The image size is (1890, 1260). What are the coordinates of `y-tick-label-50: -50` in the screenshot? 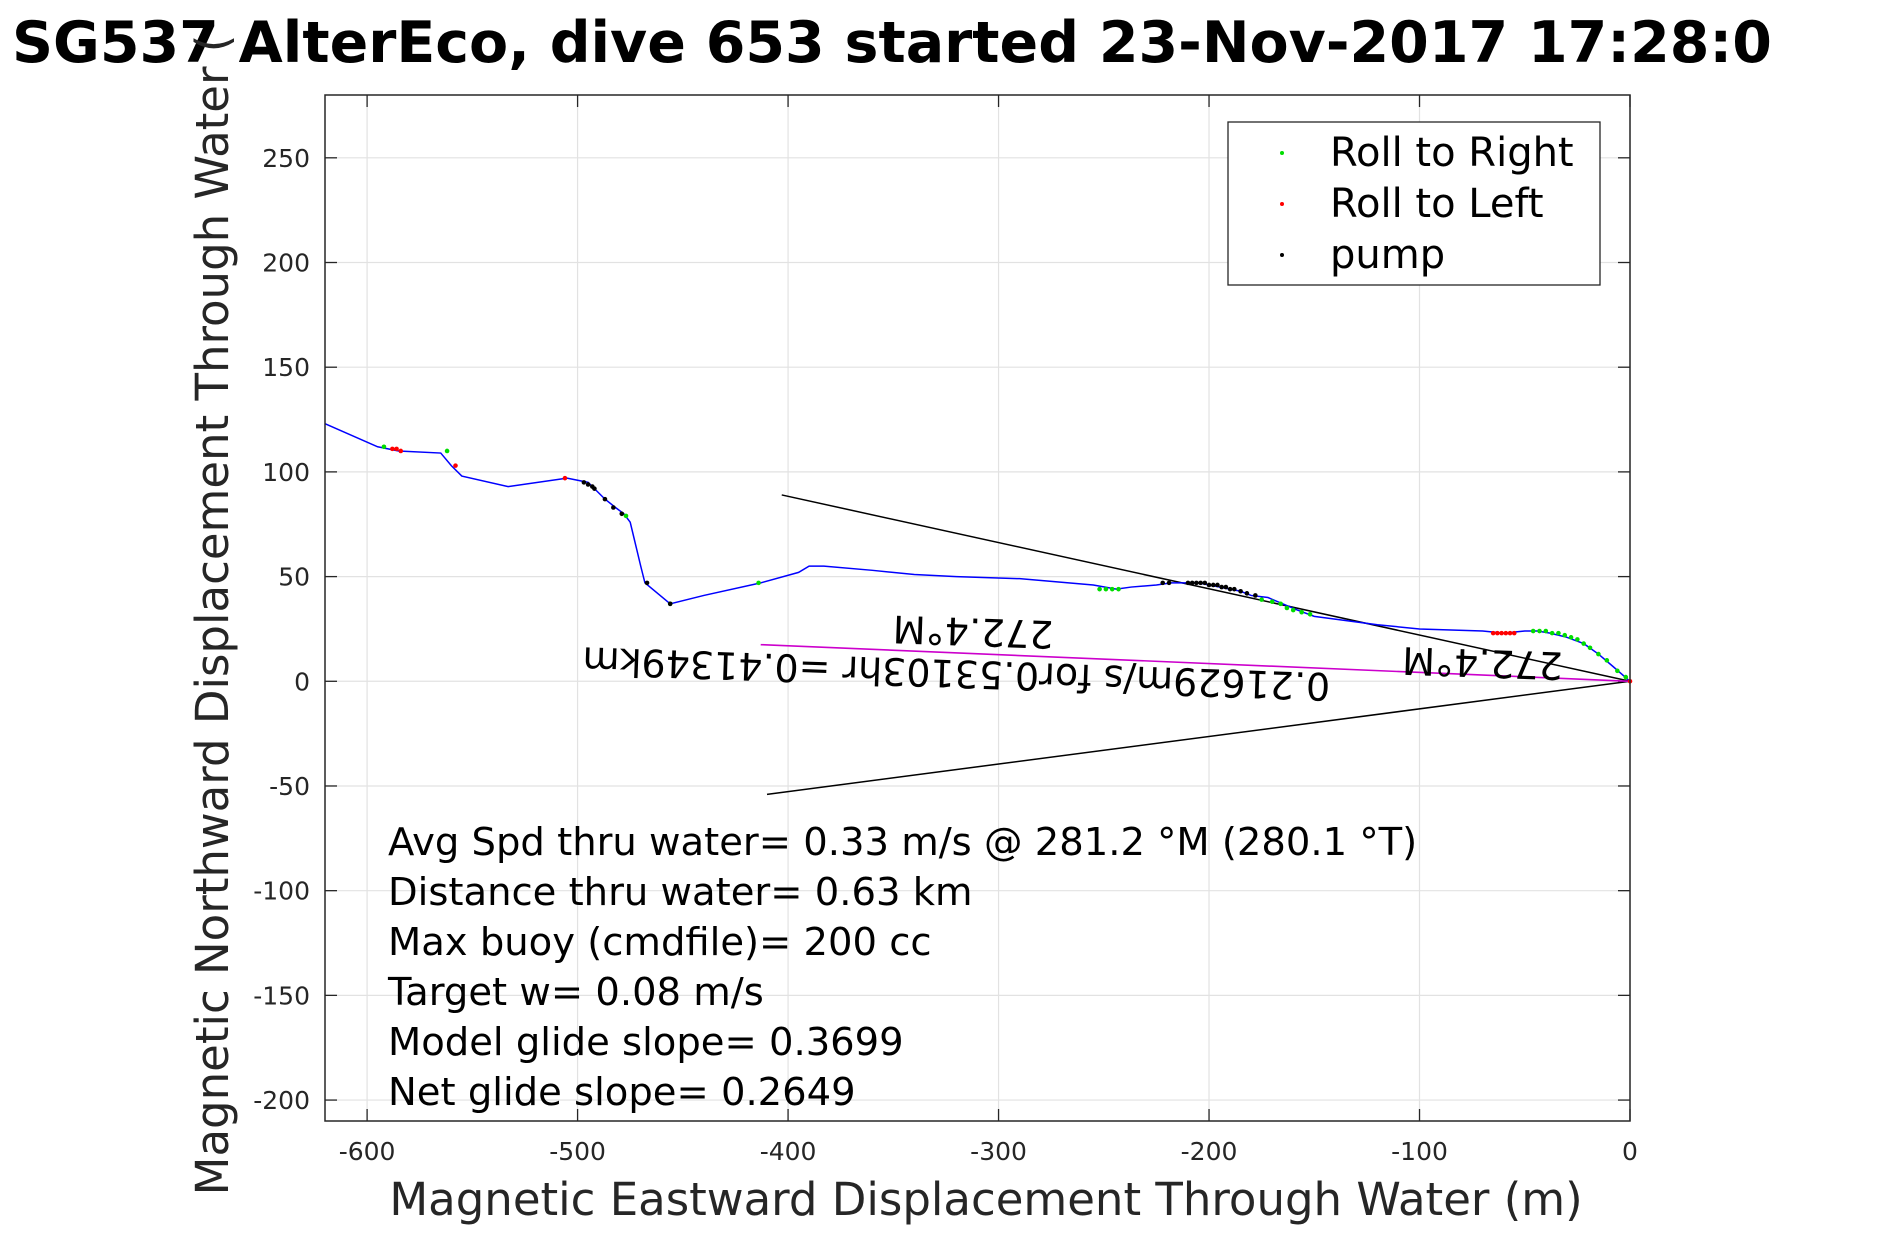 It's located at (289, 786).